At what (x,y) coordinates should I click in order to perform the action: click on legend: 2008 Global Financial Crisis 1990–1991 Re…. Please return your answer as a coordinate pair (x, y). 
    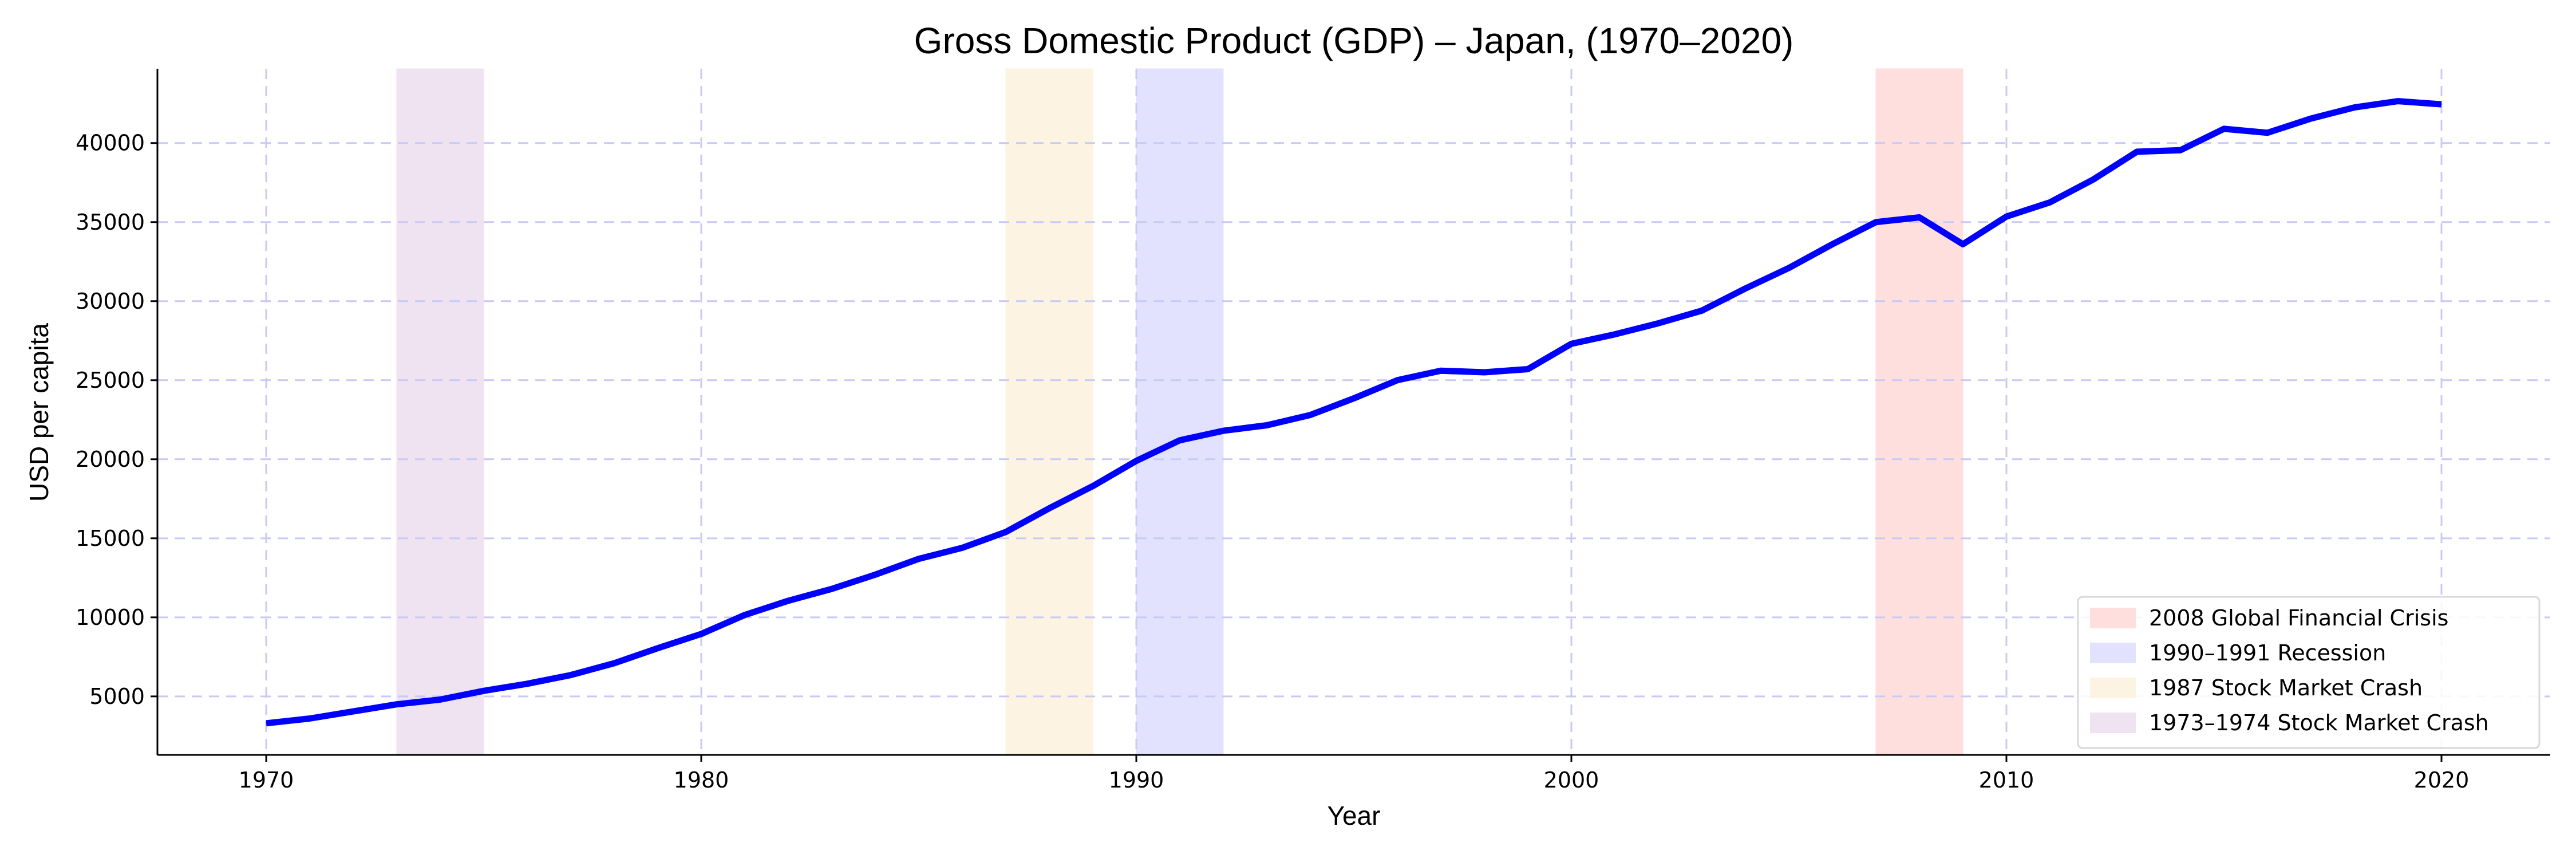
    Looking at the image, I should click on (2309, 672).